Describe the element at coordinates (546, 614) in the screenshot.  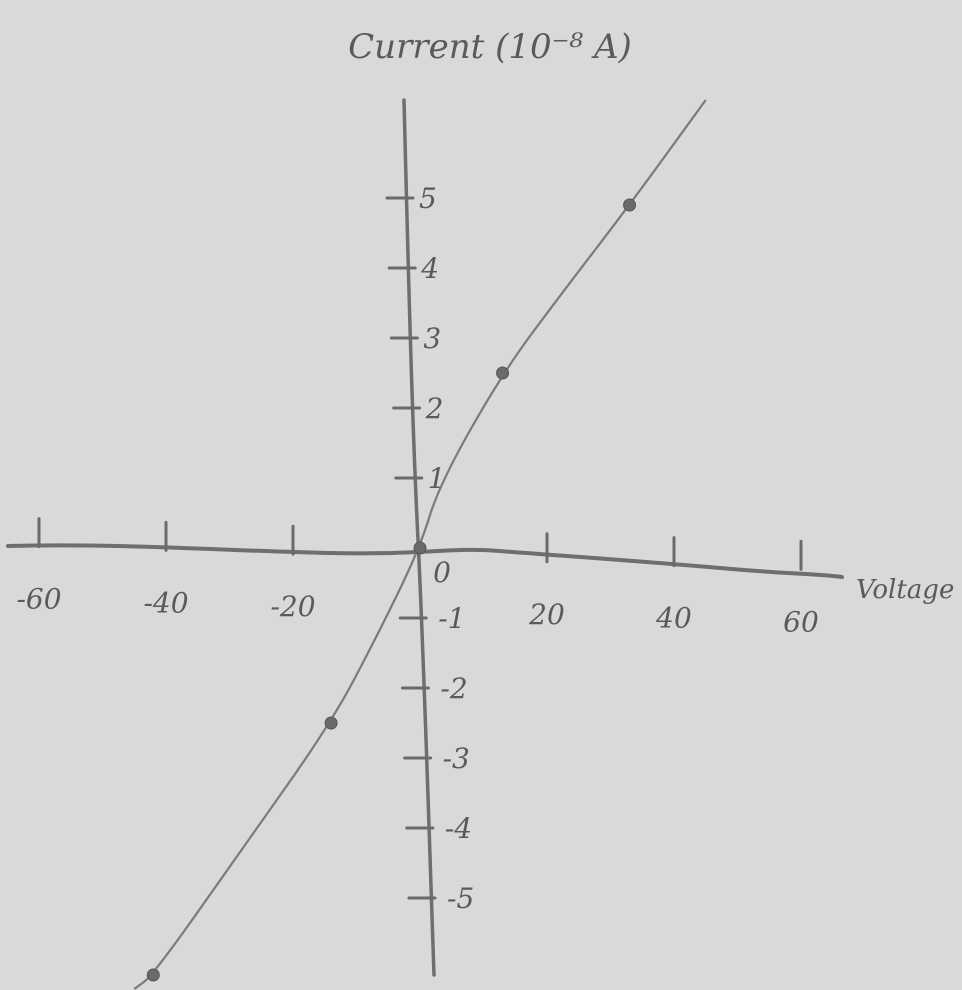
I see `x-tick-label: 20` at that location.